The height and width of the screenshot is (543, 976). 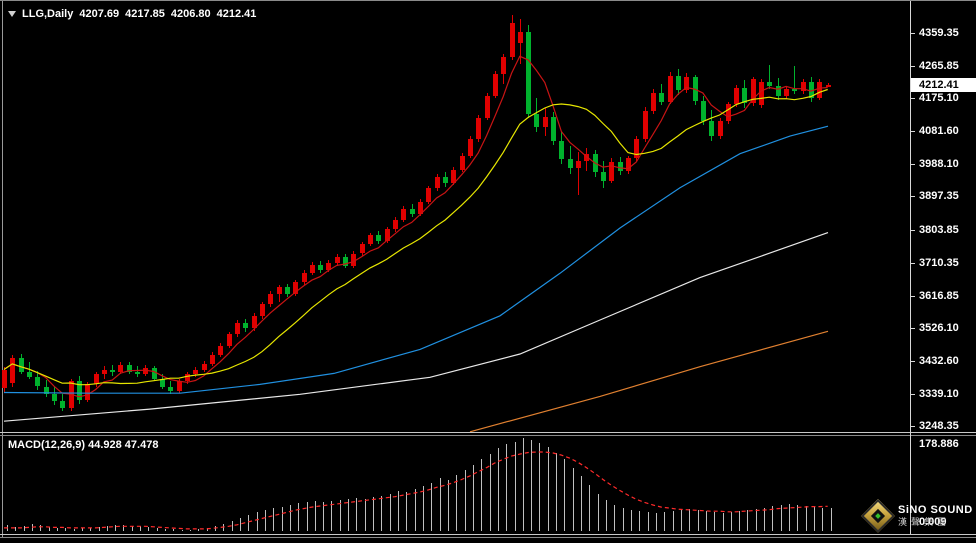 I want to click on candle-wick, so click(x=579, y=173).